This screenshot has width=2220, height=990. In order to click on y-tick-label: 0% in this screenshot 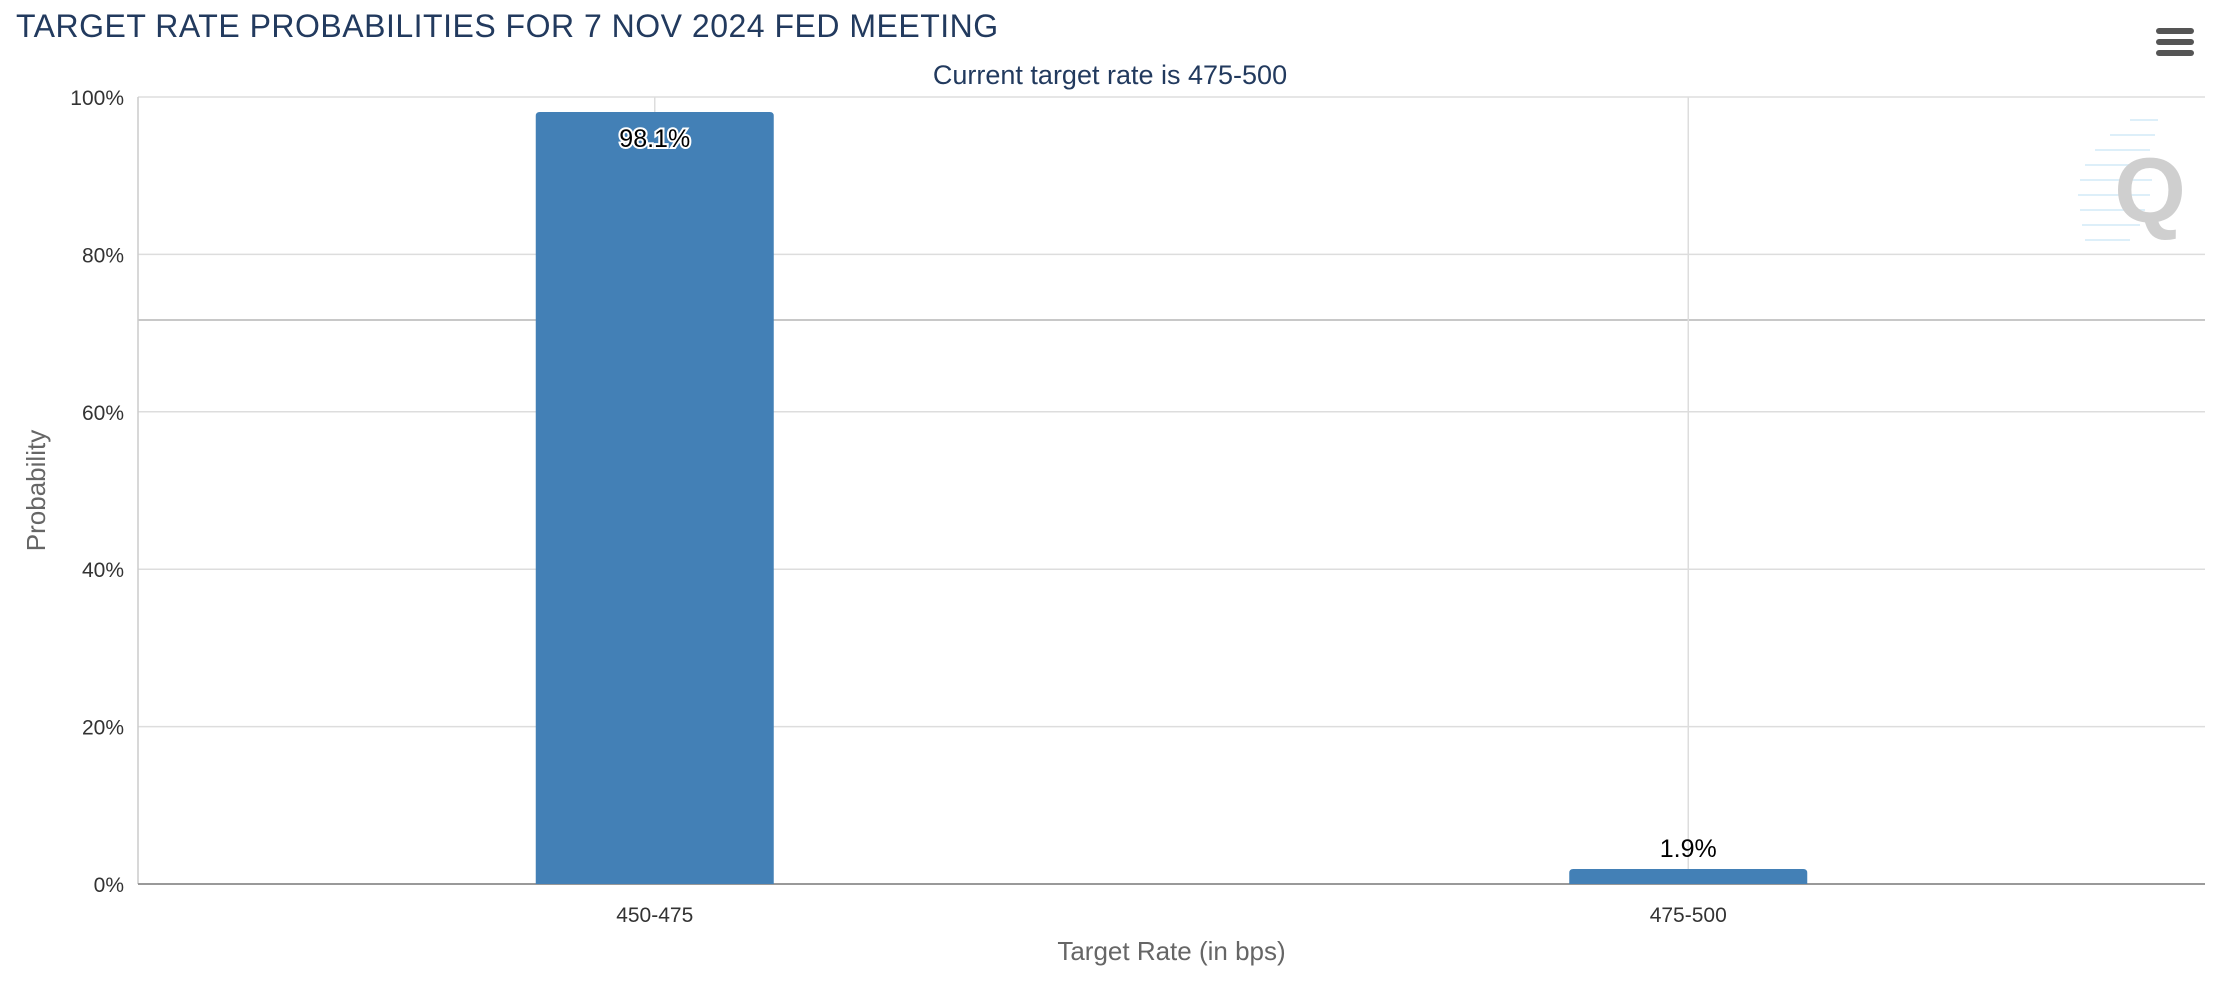, I will do `click(109, 885)`.